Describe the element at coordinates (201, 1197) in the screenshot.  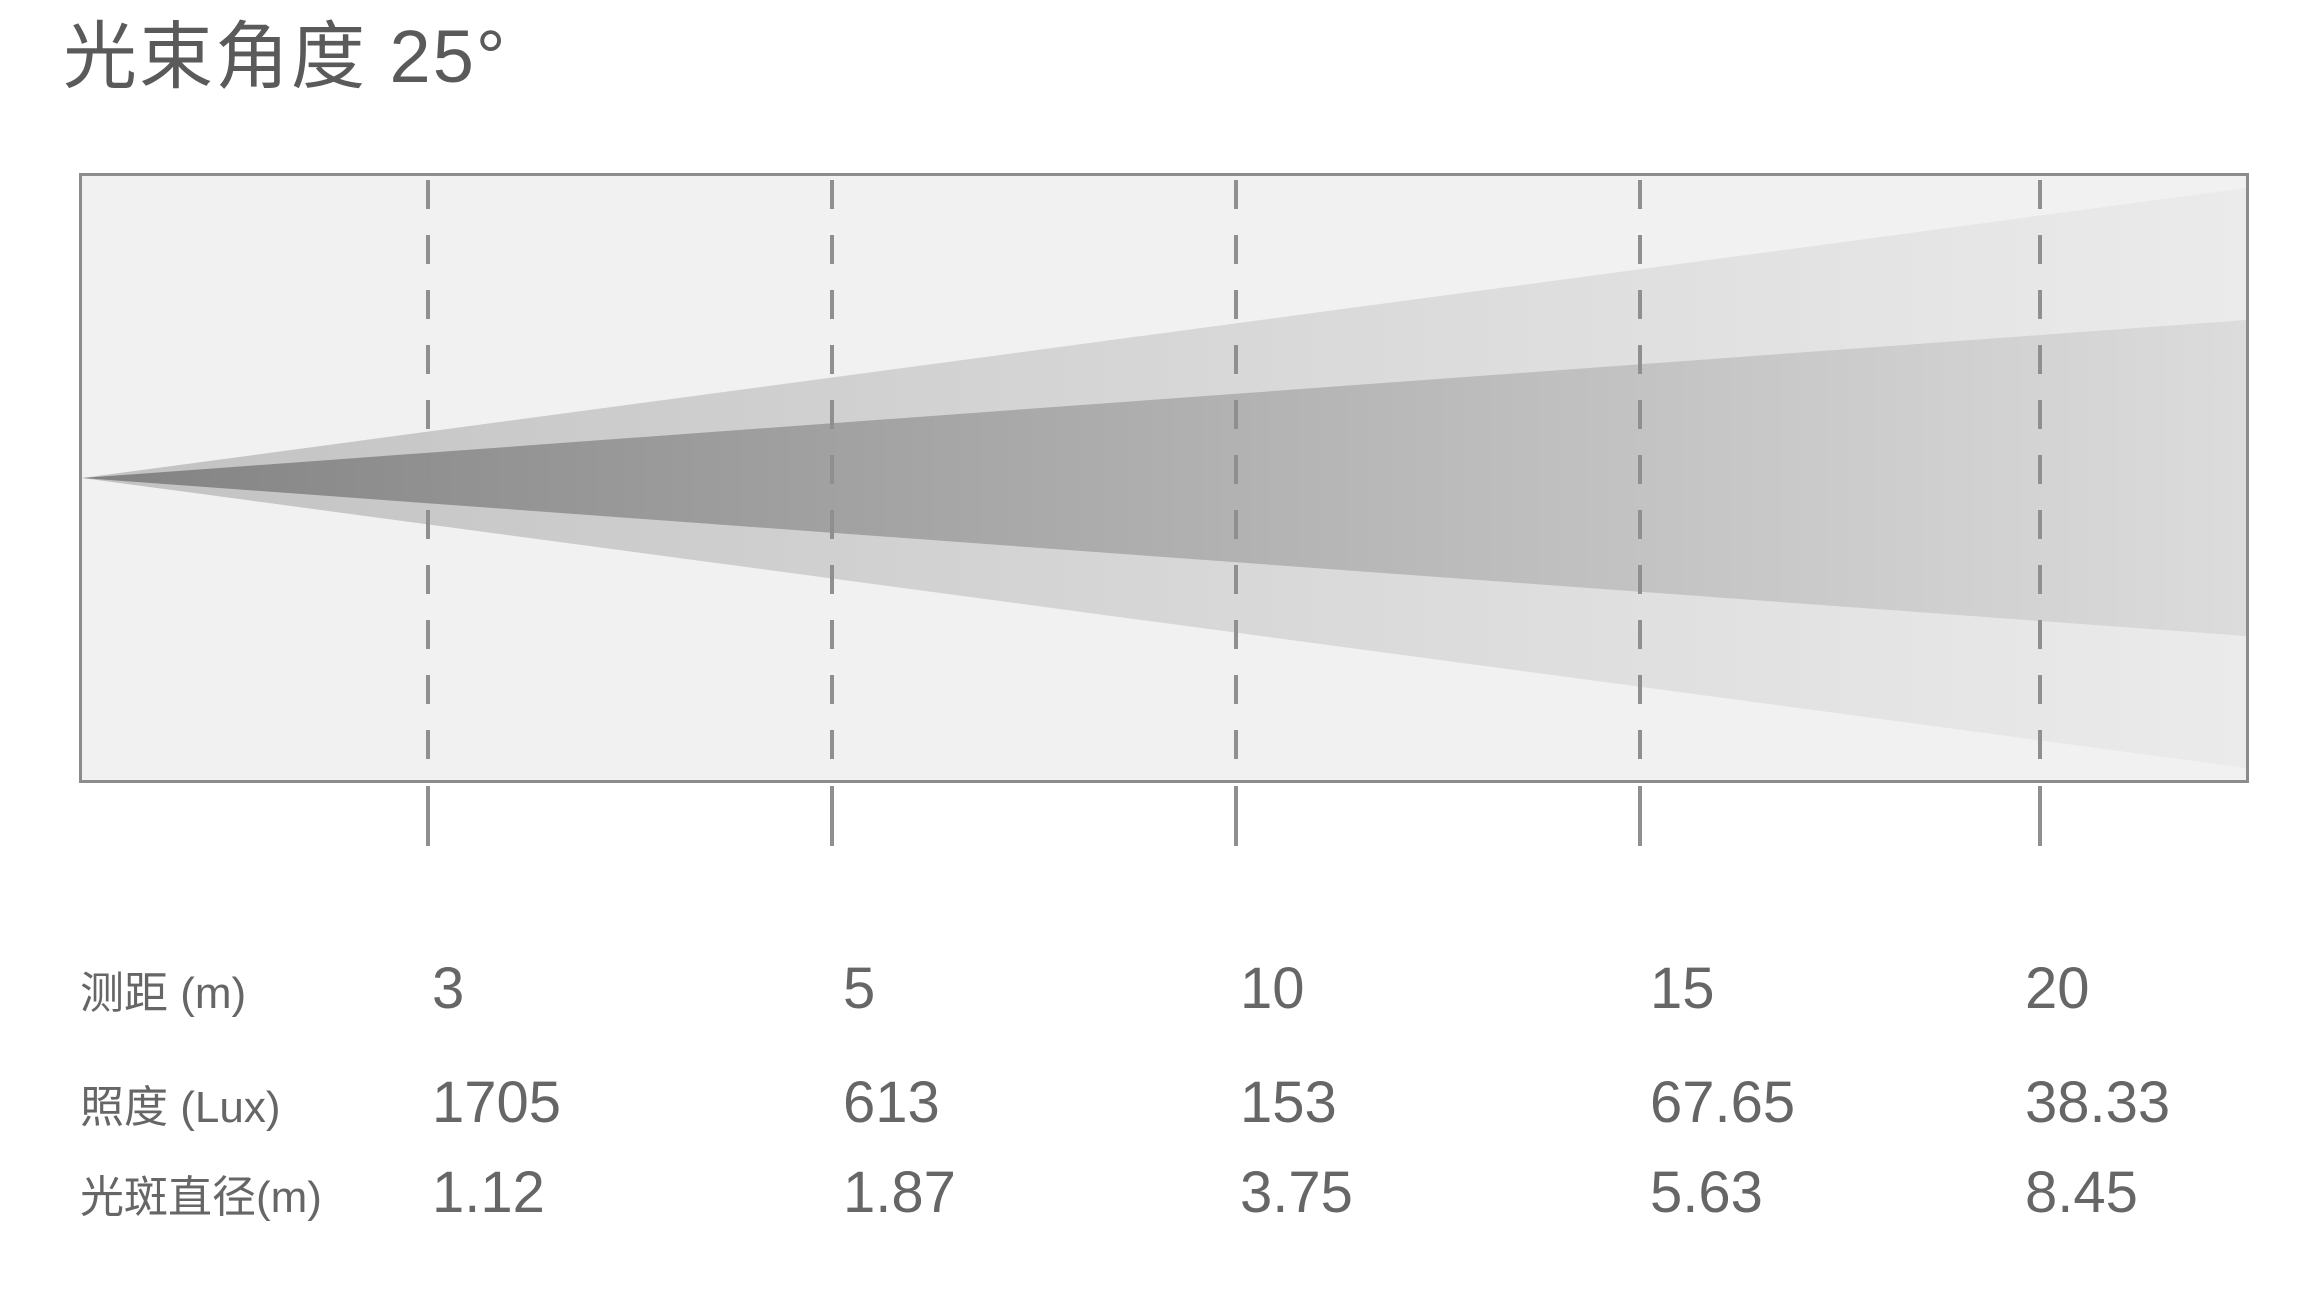
I see `row-label-spot-diameter: 光斑直径(m)` at that location.